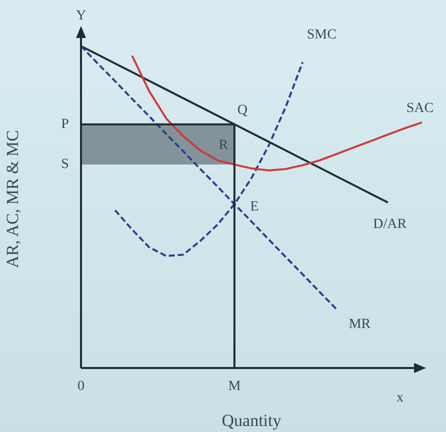 The image size is (446, 432). Describe the element at coordinates (400, 398) in the screenshot. I see `text: x` at that location.